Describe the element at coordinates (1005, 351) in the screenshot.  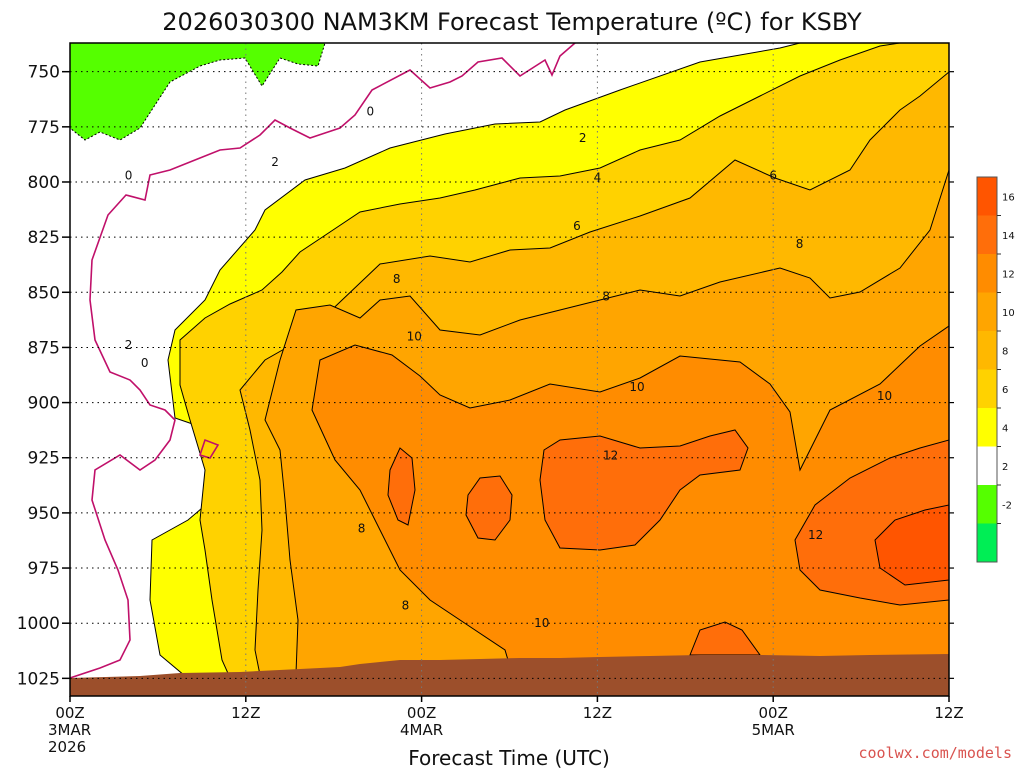
I see `colorbar-label: 8` at that location.